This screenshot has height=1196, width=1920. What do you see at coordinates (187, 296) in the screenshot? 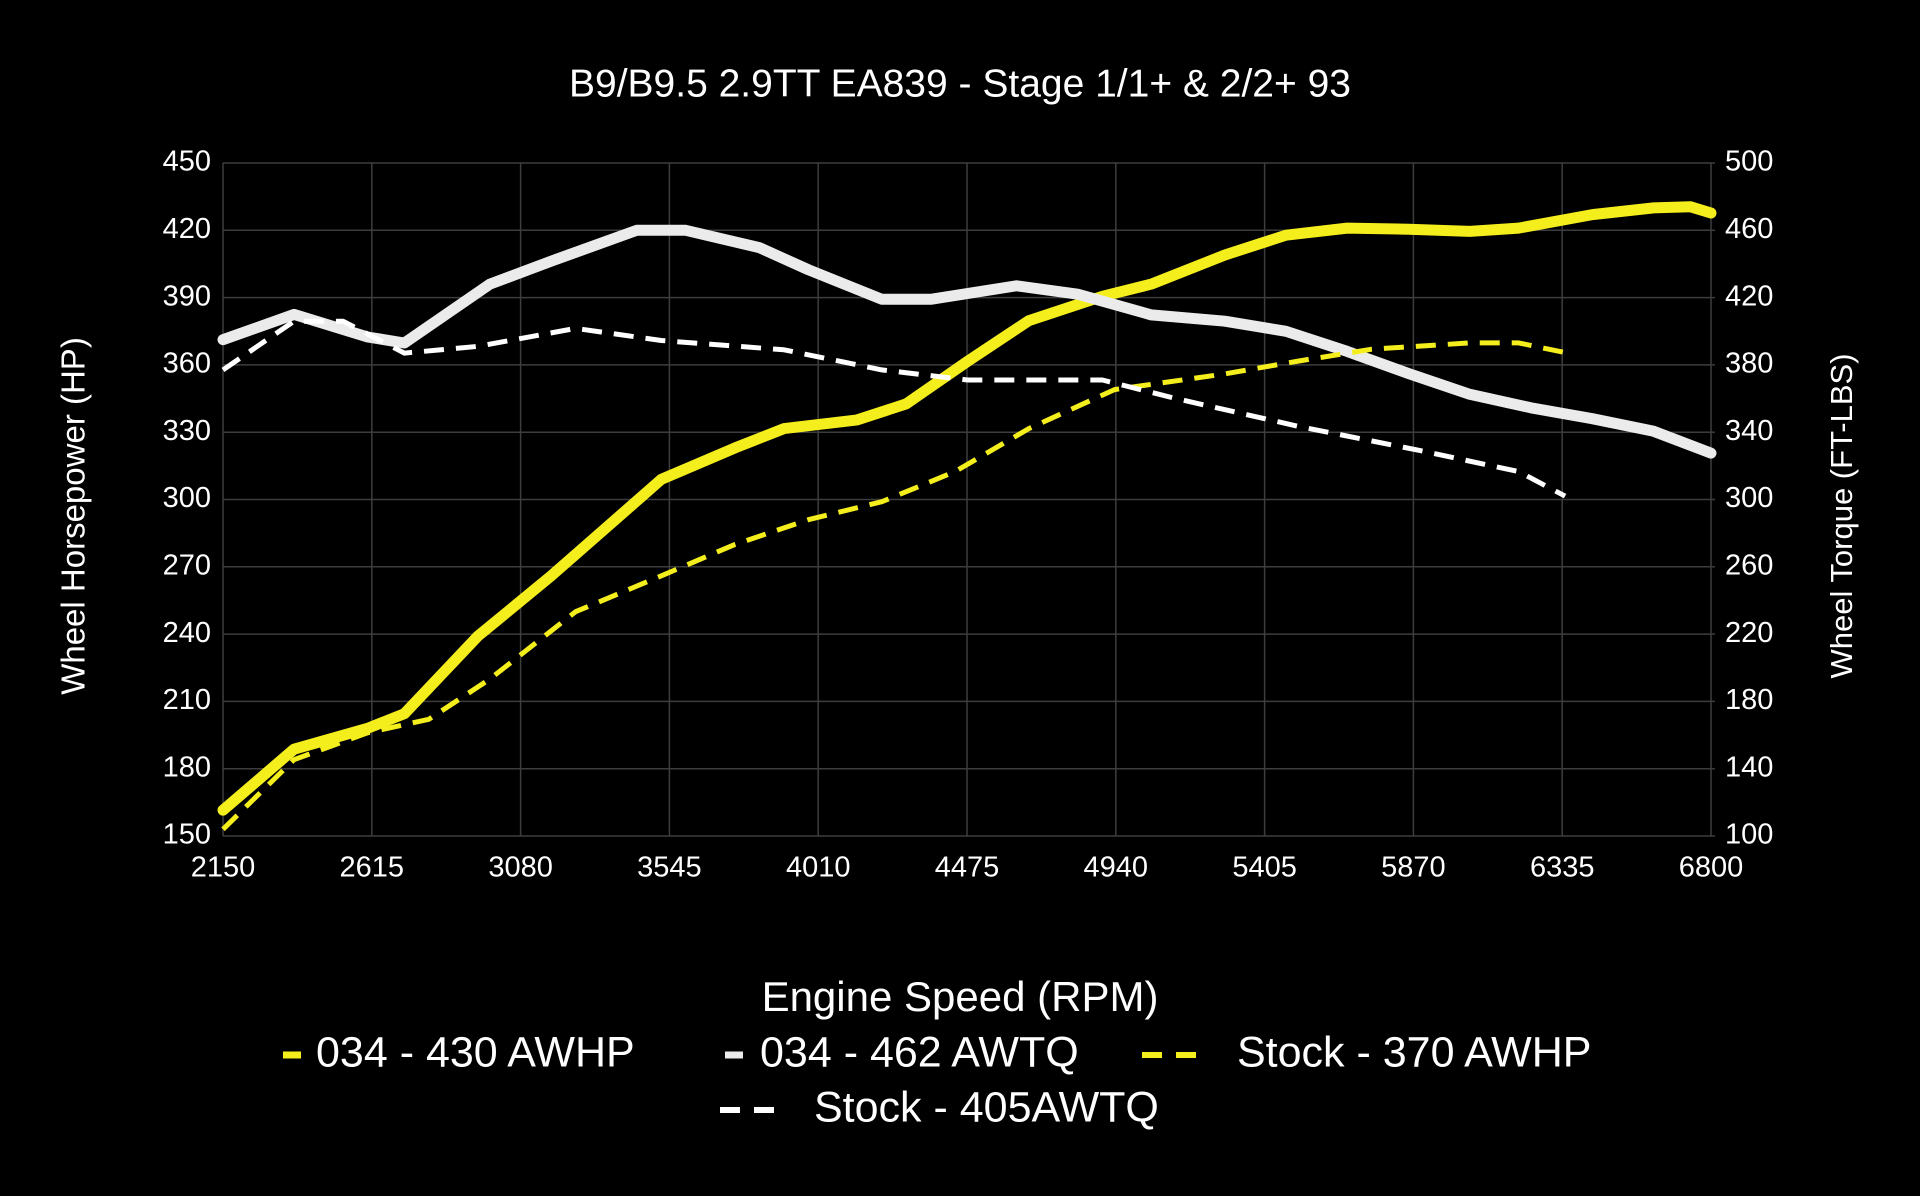
I see `y-tick-label: 390` at bounding box center [187, 296].